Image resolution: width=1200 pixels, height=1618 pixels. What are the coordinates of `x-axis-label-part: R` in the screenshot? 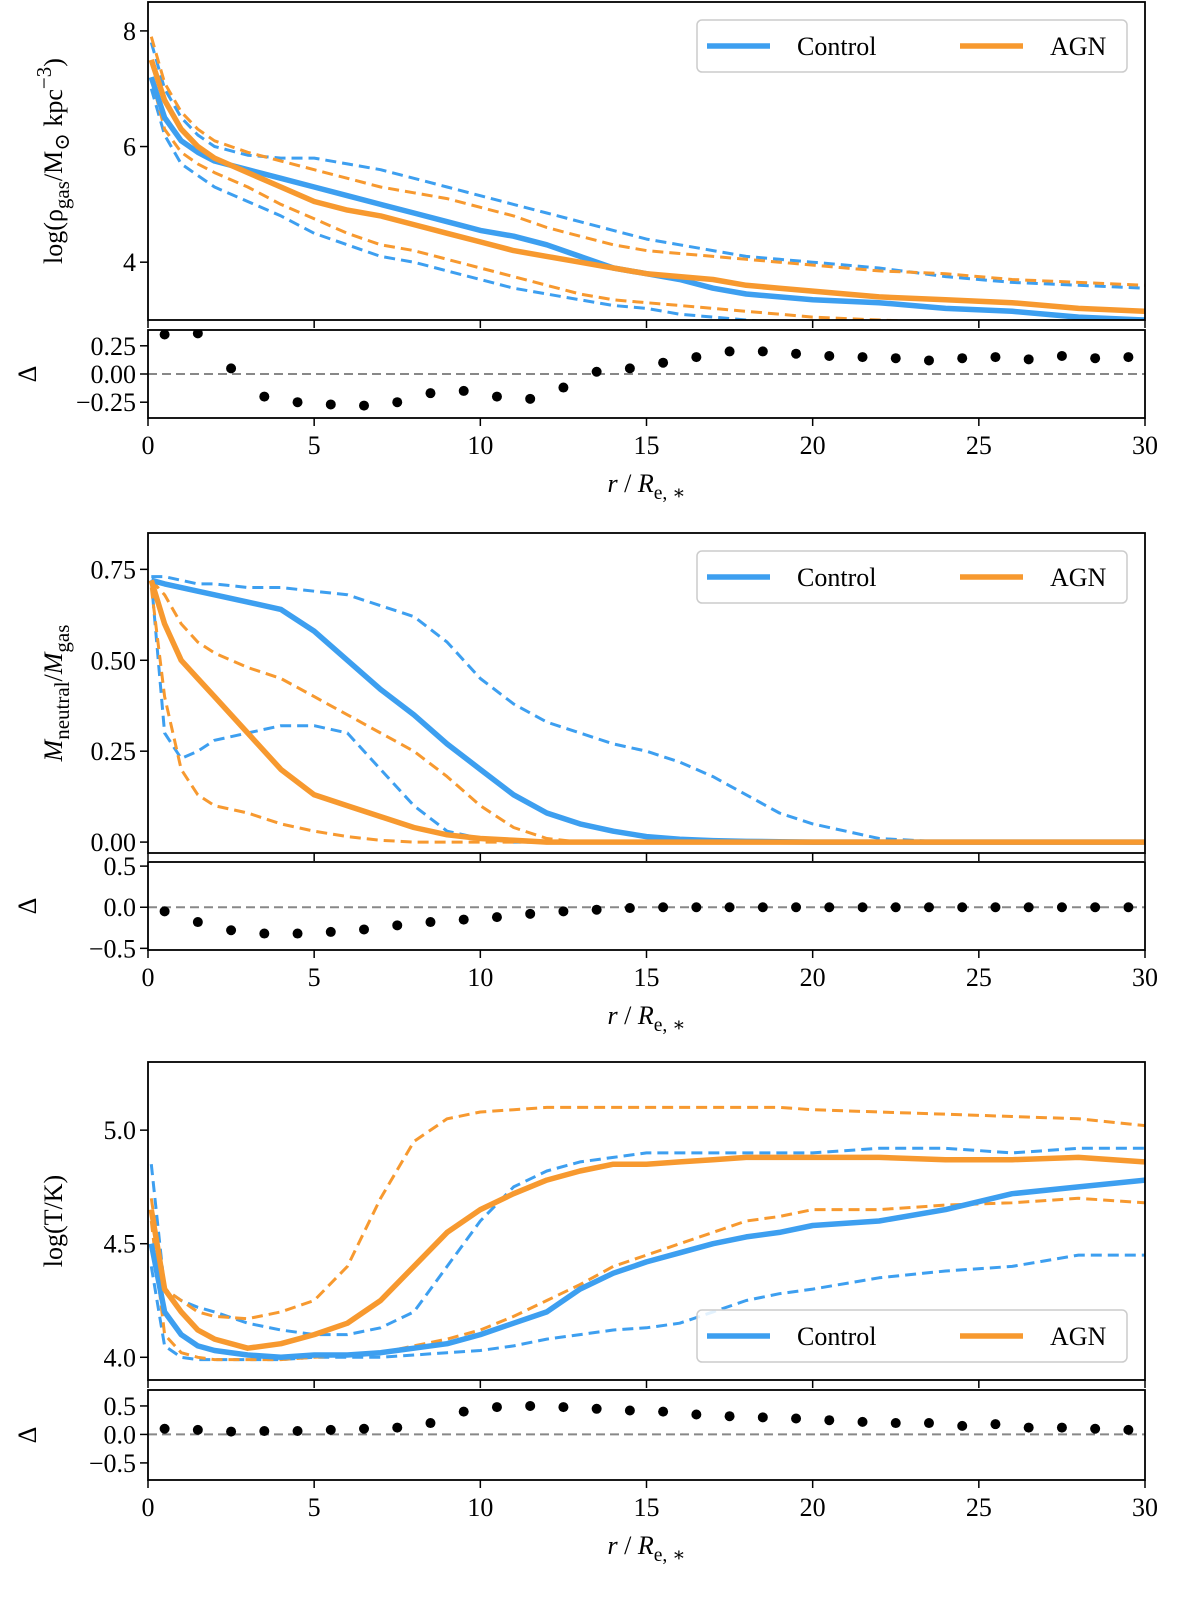 It's located at (645, 1015).